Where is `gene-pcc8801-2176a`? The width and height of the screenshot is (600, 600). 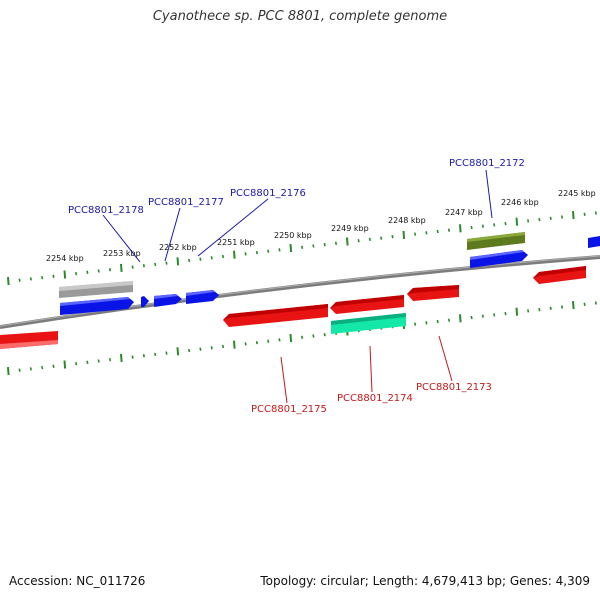 gene-pcc8801-2176a is located at coordinates (168, 300).